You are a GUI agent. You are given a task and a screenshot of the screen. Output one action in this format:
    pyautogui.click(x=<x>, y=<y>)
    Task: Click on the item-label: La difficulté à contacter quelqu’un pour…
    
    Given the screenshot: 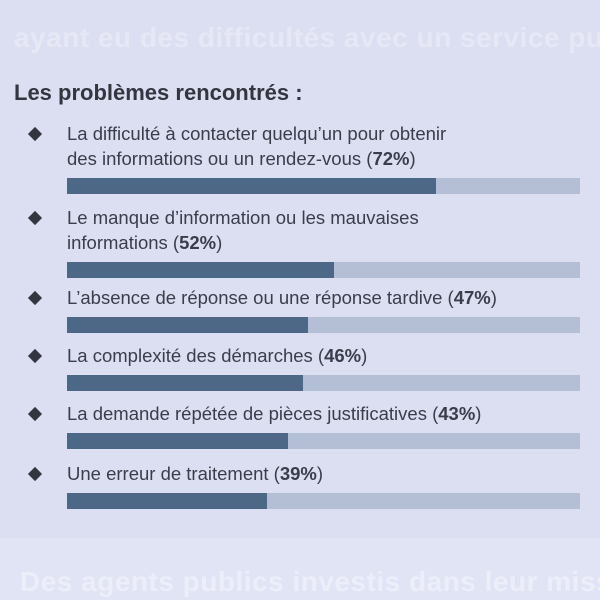 What is the action you would take?
    pyautogui.click(x=257, y=146)
    